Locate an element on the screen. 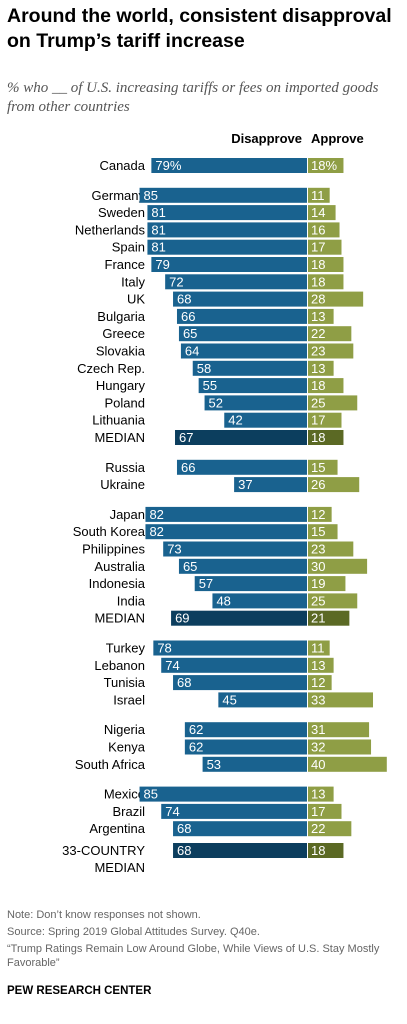 The width and height of the screenshot is (407, 1024). value-disapprove: 52 is located at coordinates (216, 402).